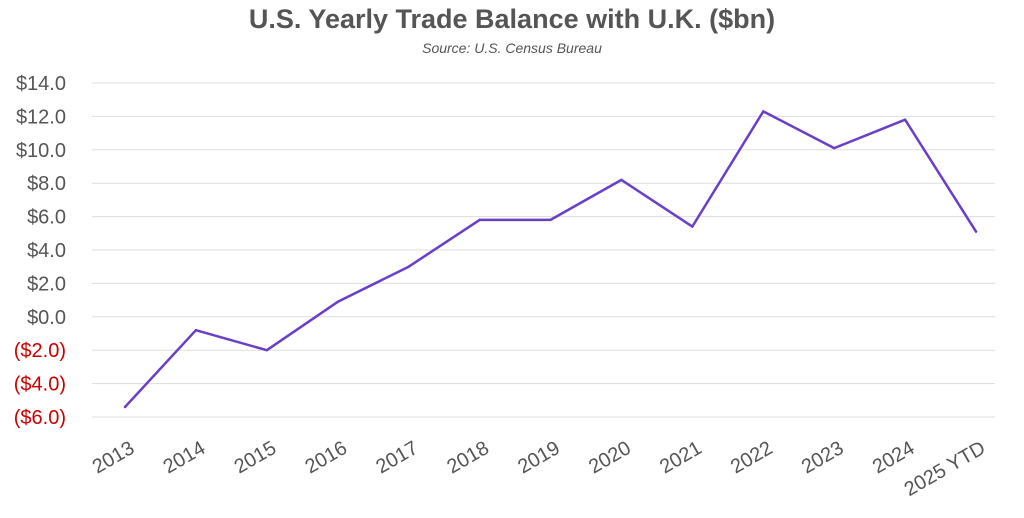 This screenshot has height=518, width=1024. Describe the element at coordinates (256, 457) in the screenshot. I see `x-tick-label: 2015` at that location.